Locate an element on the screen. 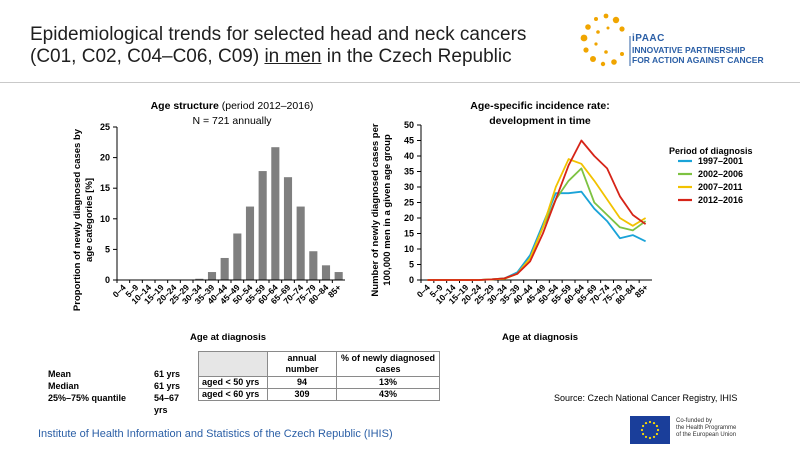 Image resolution: width=800 pixels, height=450 pixels. line-y-tick-label: 10 is located at coordinates (409, 249).